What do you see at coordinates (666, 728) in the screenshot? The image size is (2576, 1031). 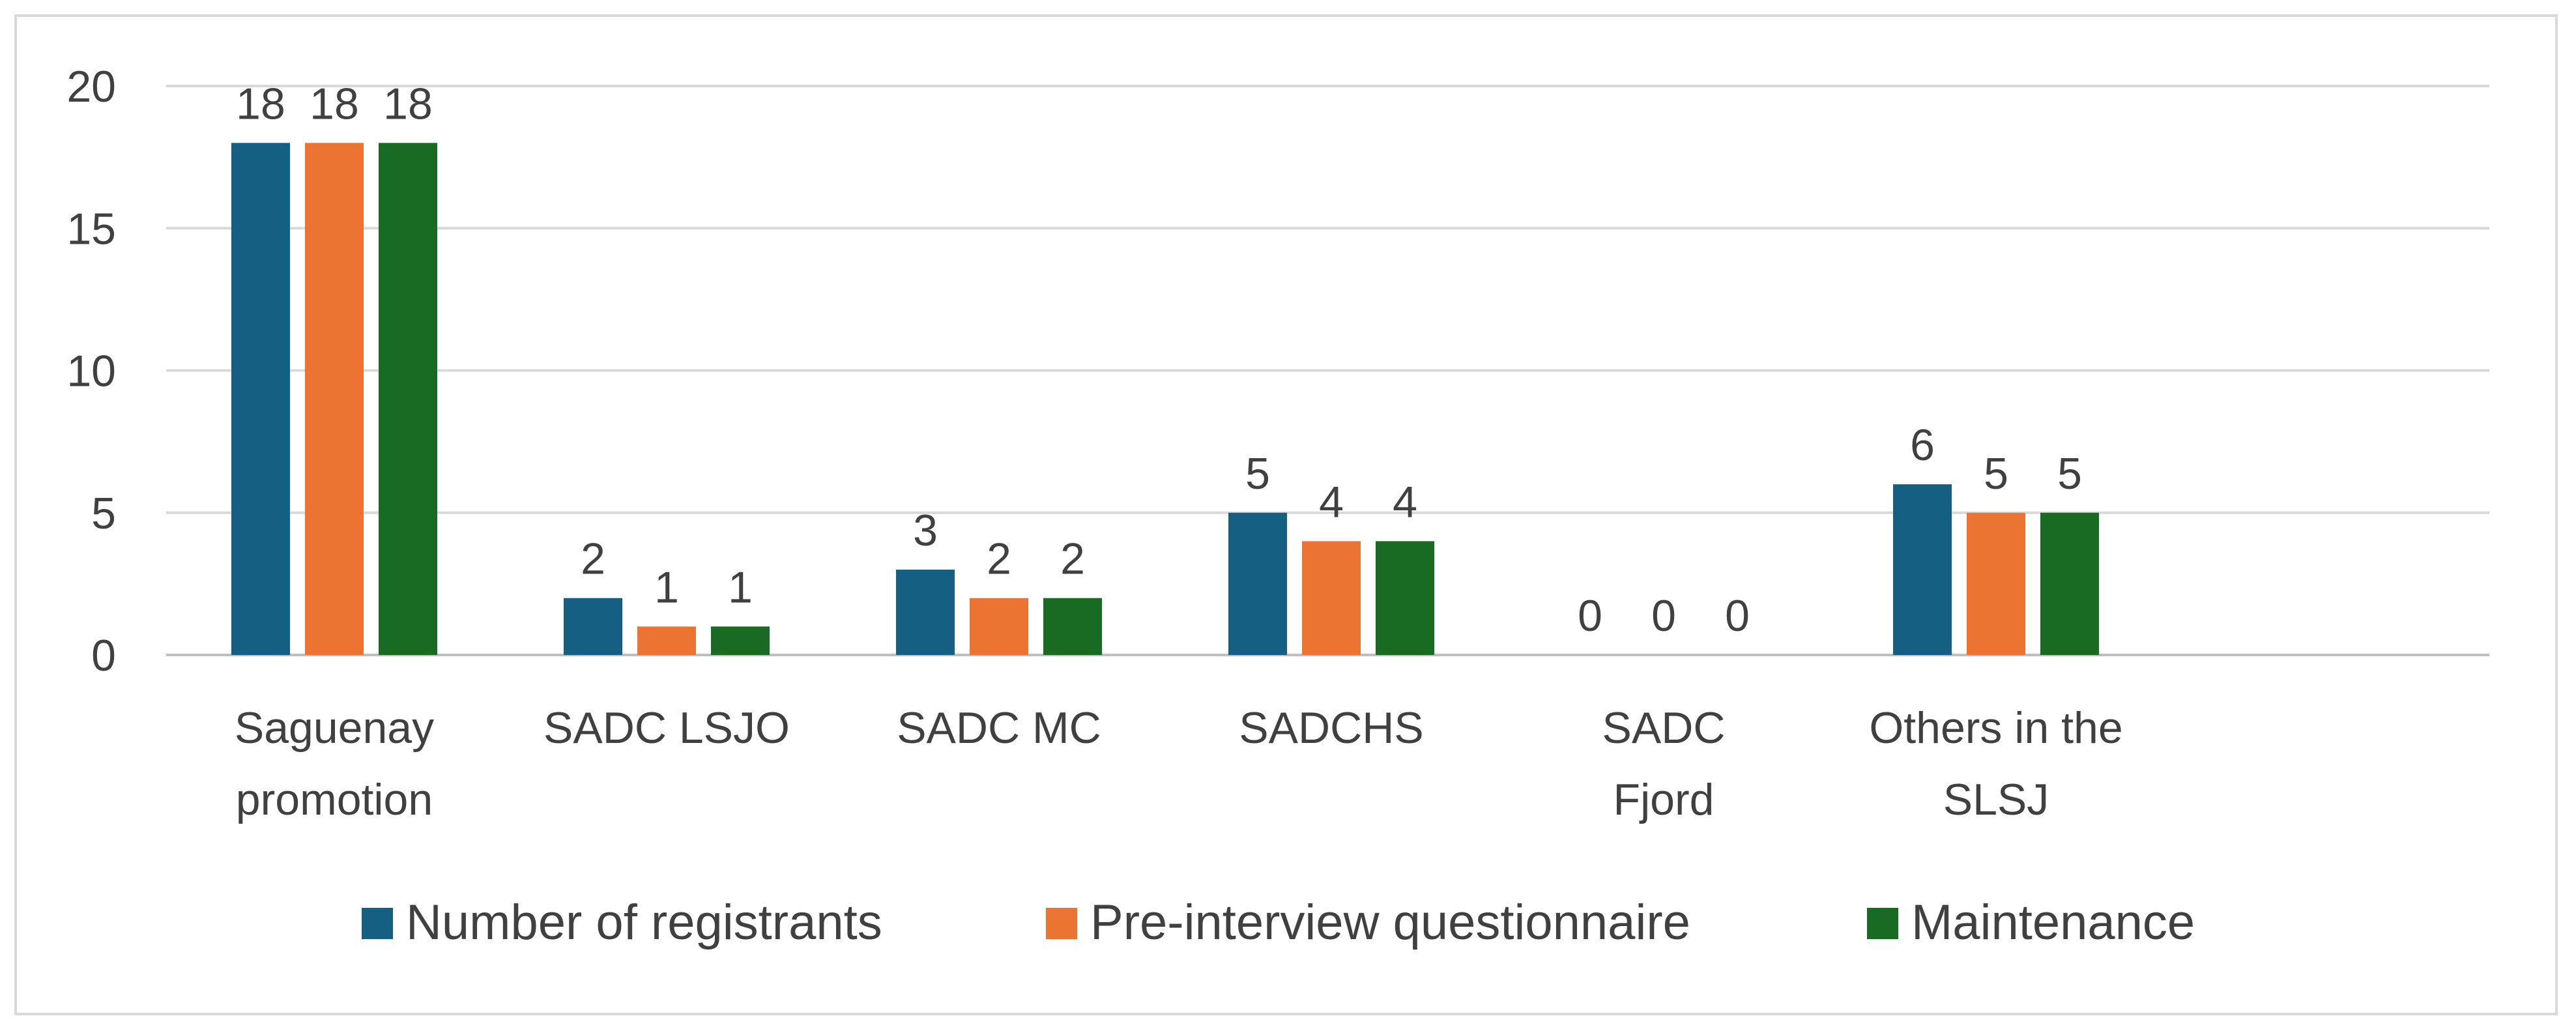 I see `category-label: SADC LSJO` at bounding box center [666, 728].